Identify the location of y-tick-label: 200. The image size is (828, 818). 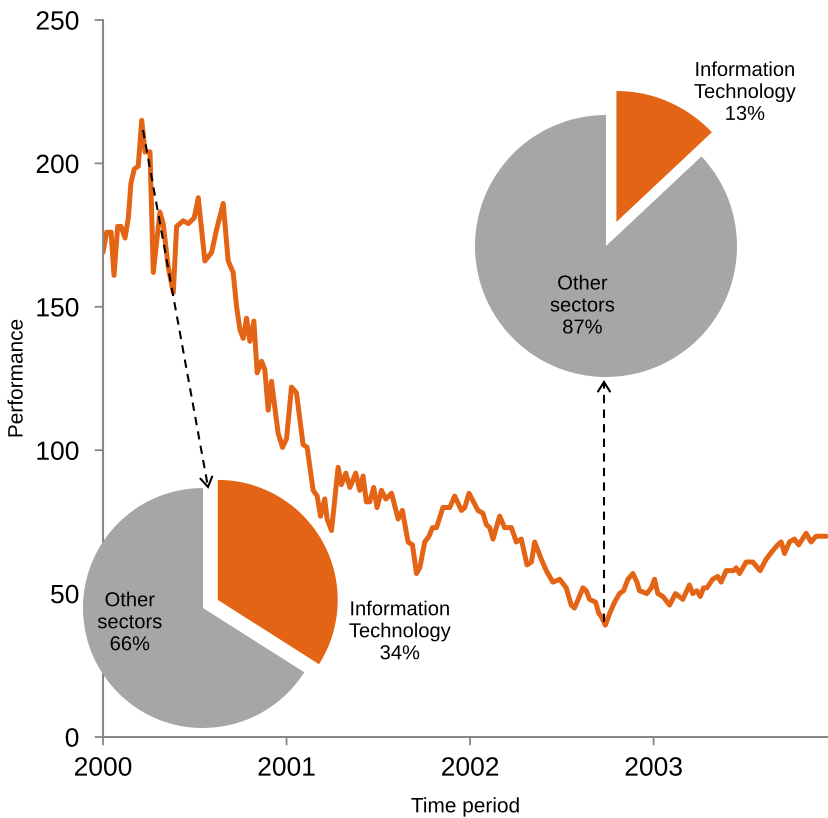
(57, 164).